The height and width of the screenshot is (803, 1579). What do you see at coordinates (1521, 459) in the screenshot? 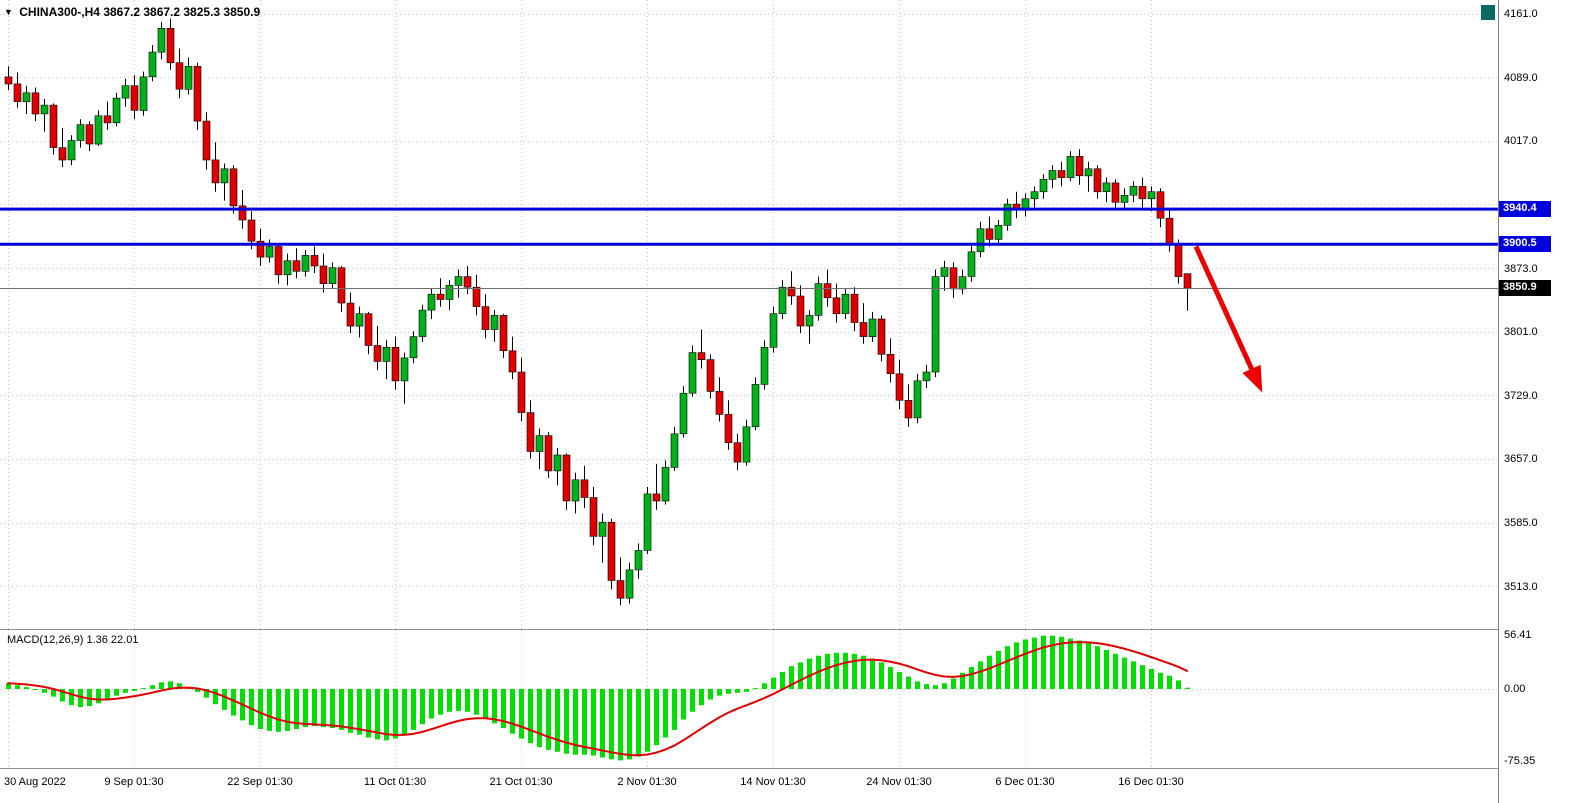
I see `price-tick-label: 3657.0` at bounding box center [1521, 459].